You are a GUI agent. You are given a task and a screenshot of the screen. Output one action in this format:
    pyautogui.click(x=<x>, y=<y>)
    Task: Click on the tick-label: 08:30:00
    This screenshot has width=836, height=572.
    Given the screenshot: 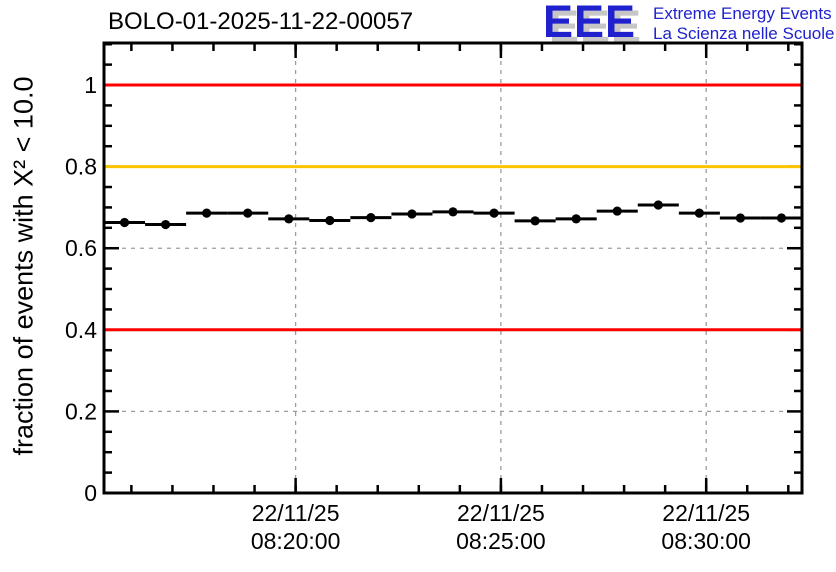 What is the action you would take?
    pyautogui.click(x=706, y=541)
    